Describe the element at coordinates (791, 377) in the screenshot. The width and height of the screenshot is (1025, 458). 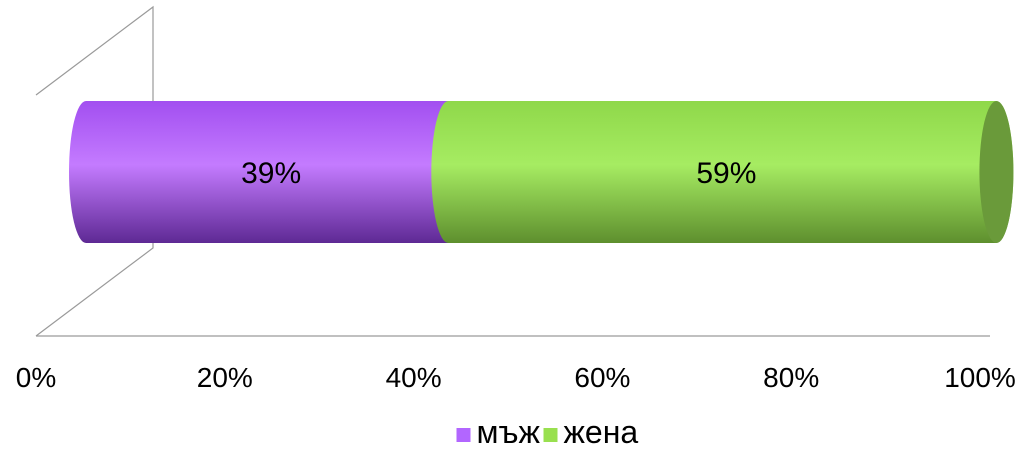
I see `x-tick-label: 80%` at that location.